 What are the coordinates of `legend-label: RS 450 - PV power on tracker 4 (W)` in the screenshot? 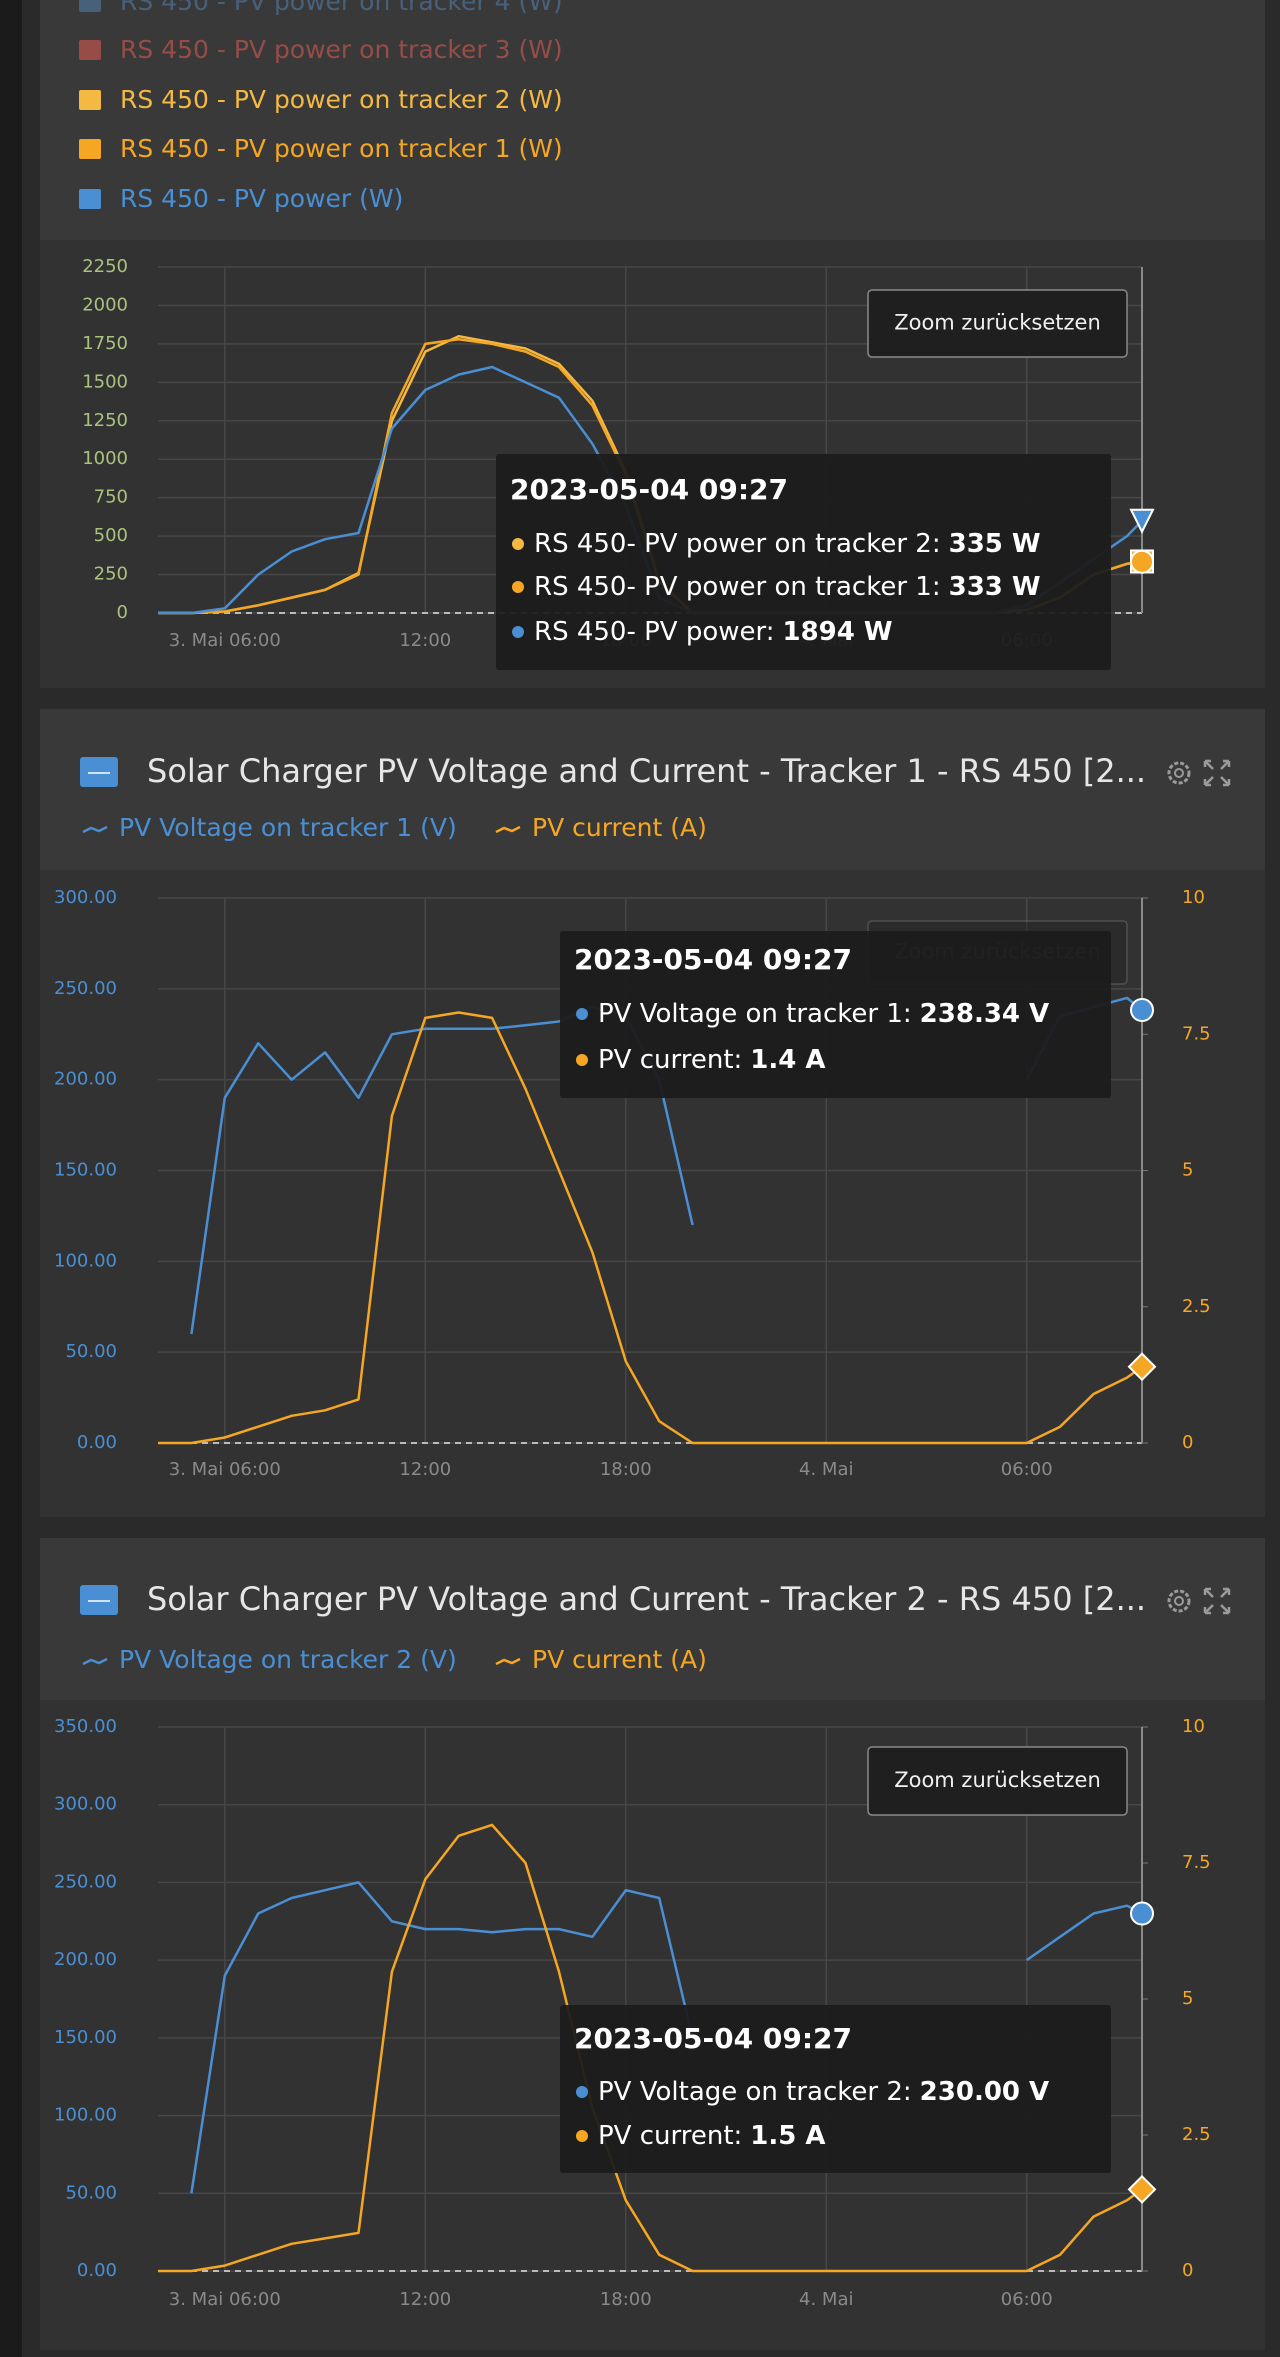 It's located at (341, 8).